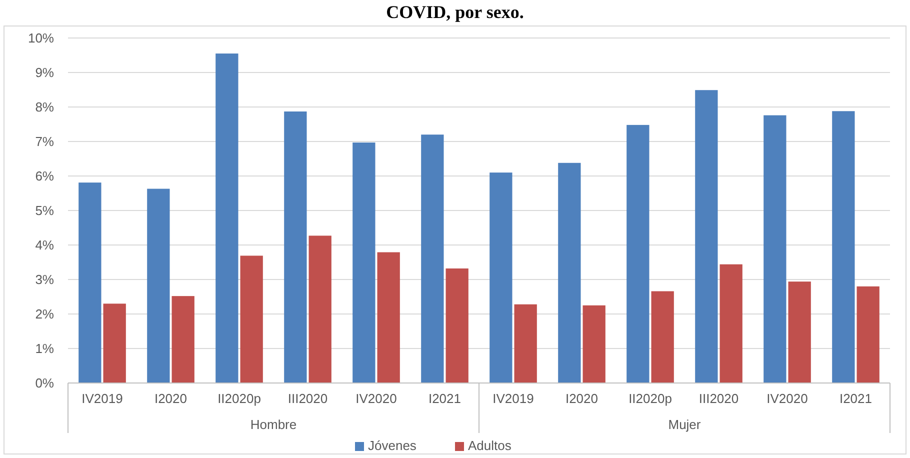 This screenshot has width=910, height=458. What do you see at coordinates (44, 280) in the screenshot?
I see `y-tick-label: 3%` at bounding box center [44, 280].